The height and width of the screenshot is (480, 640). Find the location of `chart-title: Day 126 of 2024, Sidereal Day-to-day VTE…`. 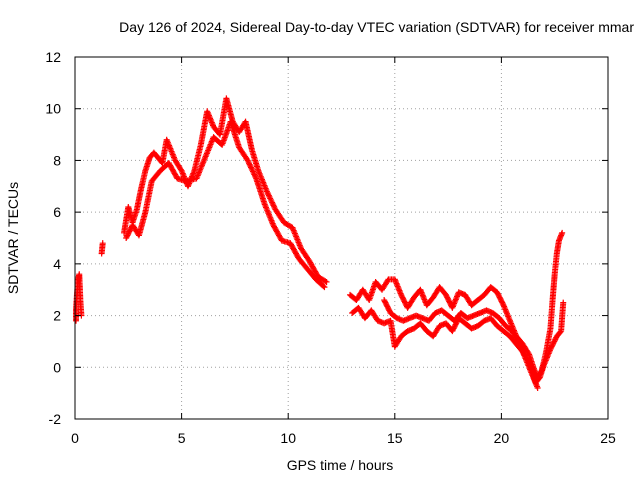

chart-title: Day 126 of 2024, Sidereal Day-to-day VTE… is located at coordinates (376, 27).